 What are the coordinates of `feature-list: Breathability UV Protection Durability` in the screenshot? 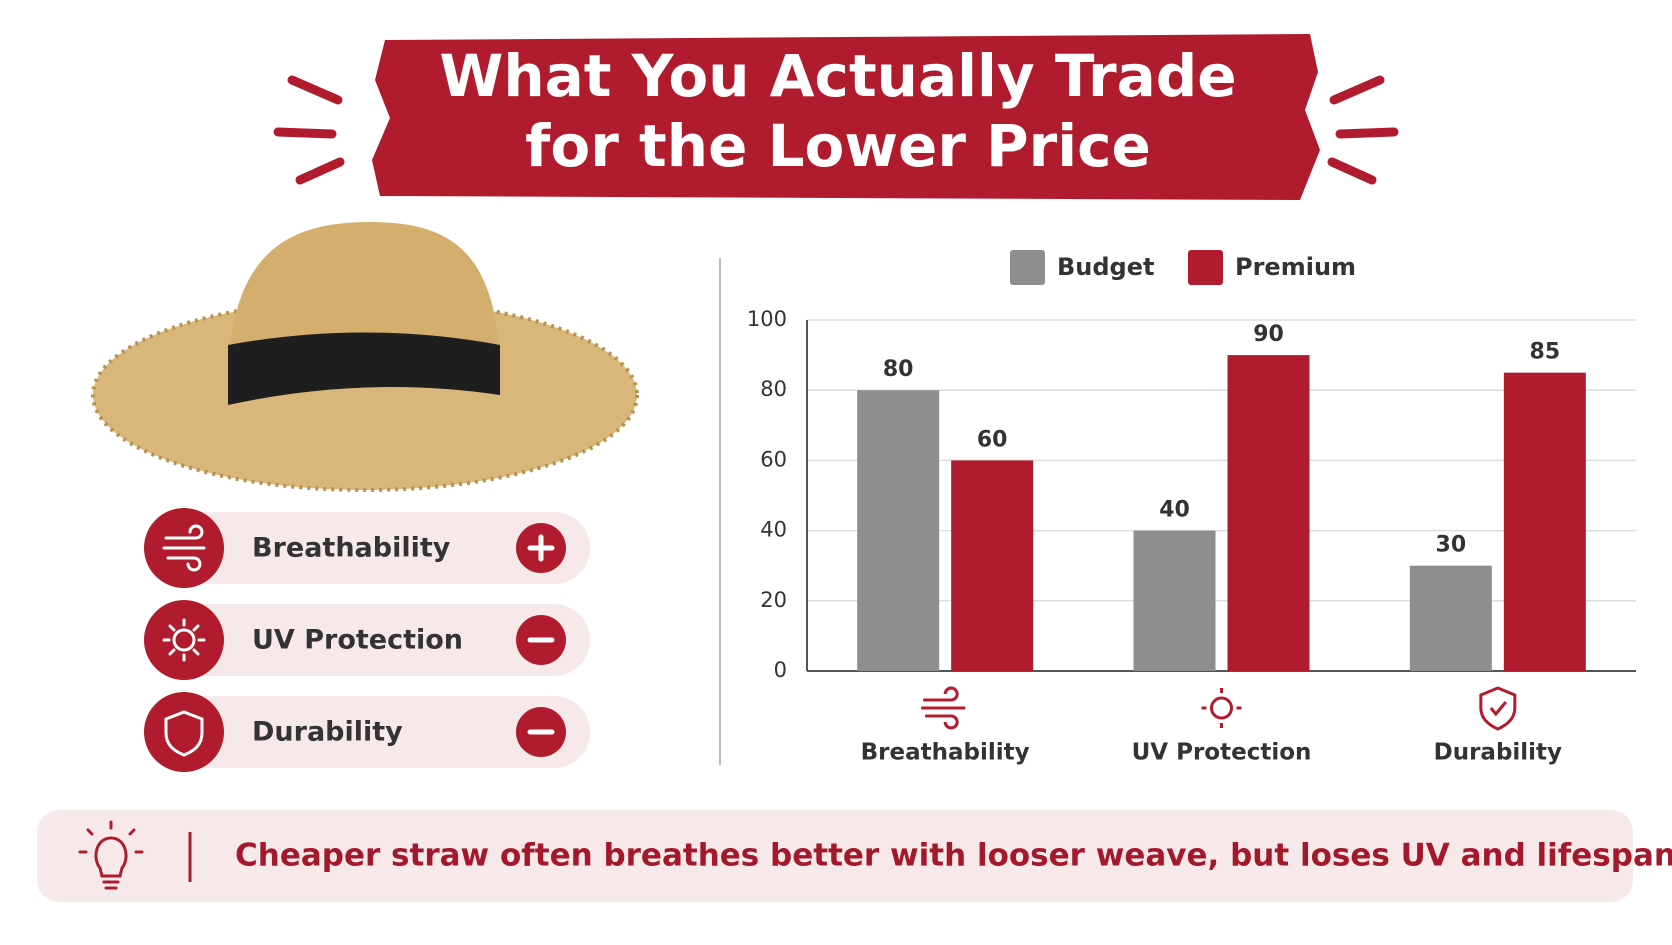 It's located at (367, 640).